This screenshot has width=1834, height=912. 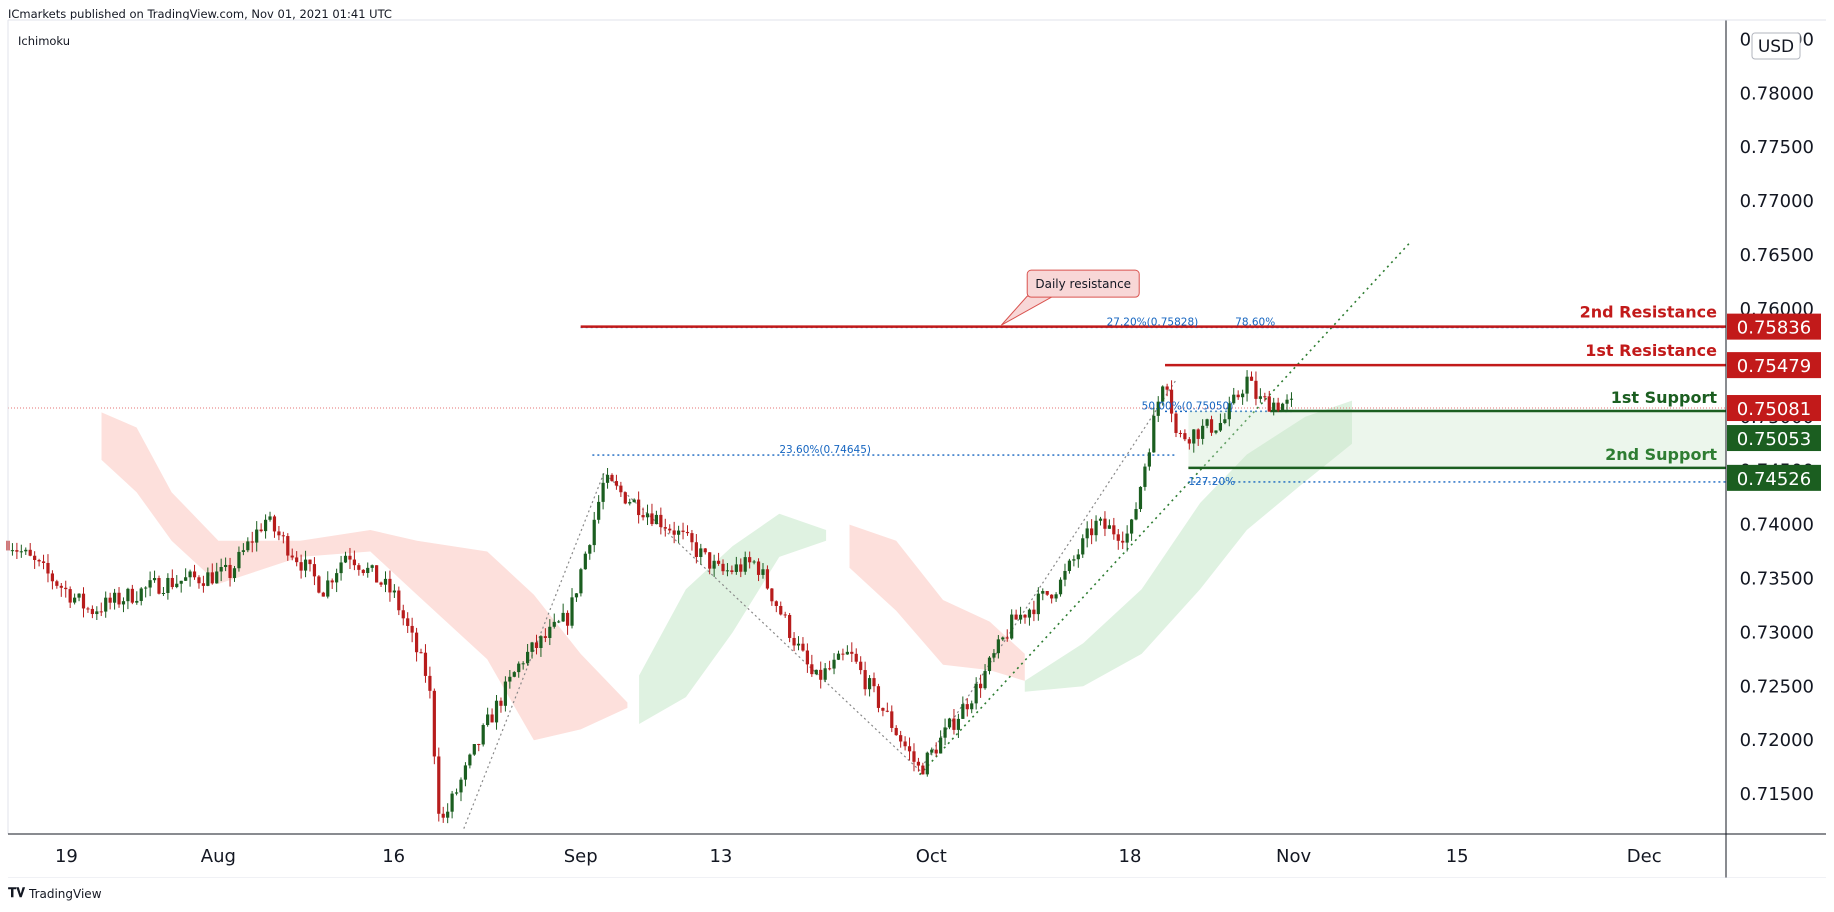 What do you see at coordinates (1776, 46) in the screenshot?
I see `currency-box` at bounding box center [1776, 46].